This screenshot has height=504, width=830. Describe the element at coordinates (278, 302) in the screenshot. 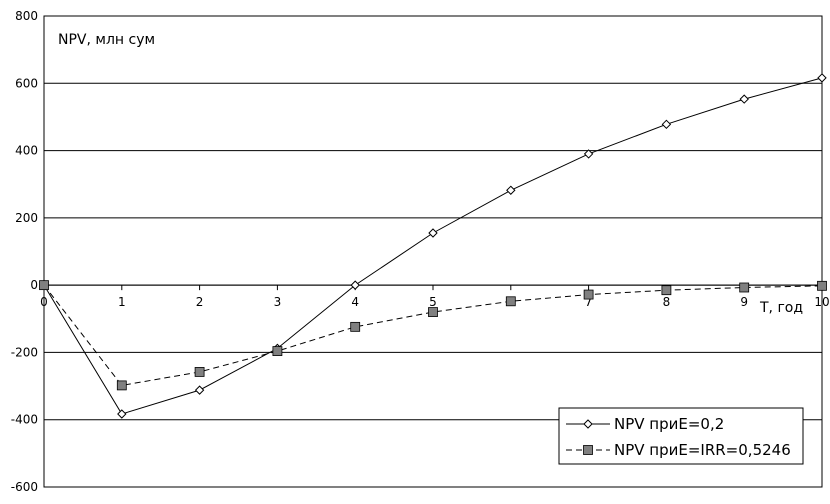

I see `x-tick-label: 3` at that location.